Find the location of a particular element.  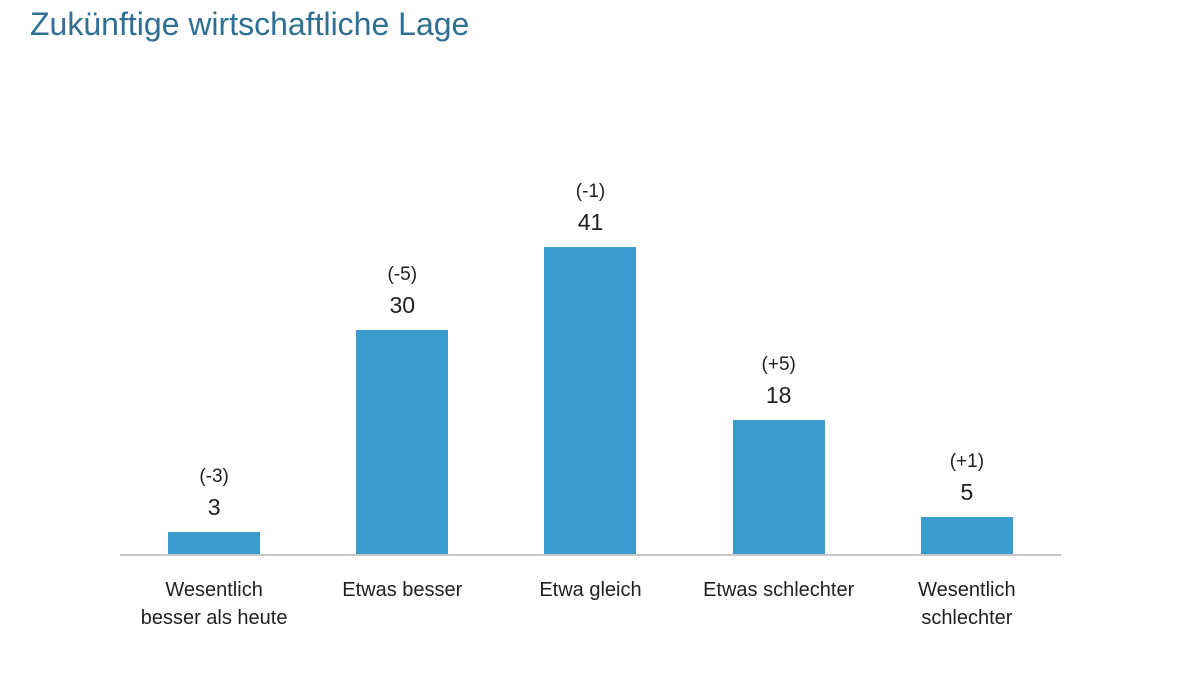

bar-column: (-5) 30 is located at coordinates (402, 277).